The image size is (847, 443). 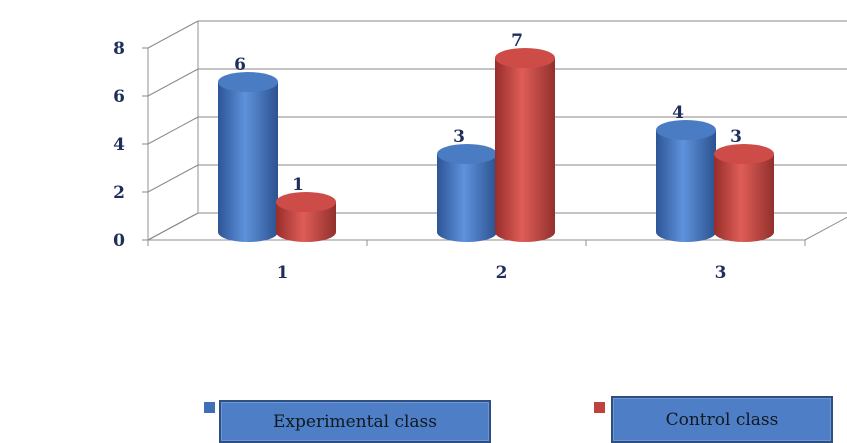 What do you see at coordinates (283, 273) in the screenshot?
I see `x-tick-label: 1` at bounding box center [283, 273].